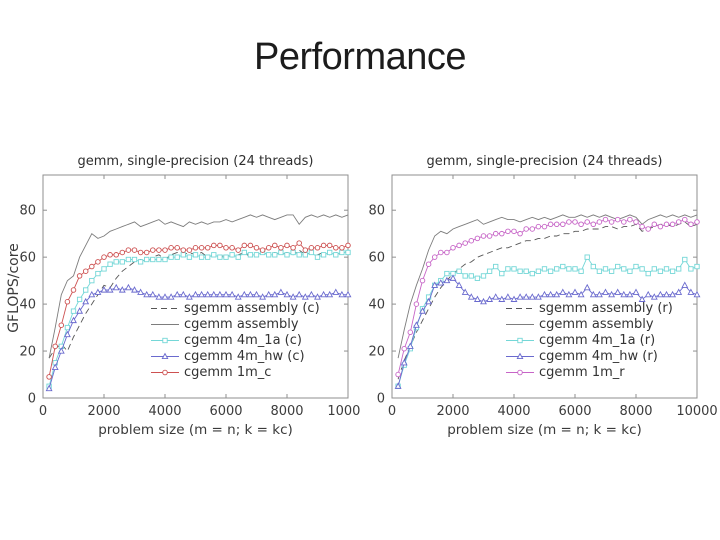  I want to click on legend-item: cgemm 4m_1a (r), so click(589, 340).